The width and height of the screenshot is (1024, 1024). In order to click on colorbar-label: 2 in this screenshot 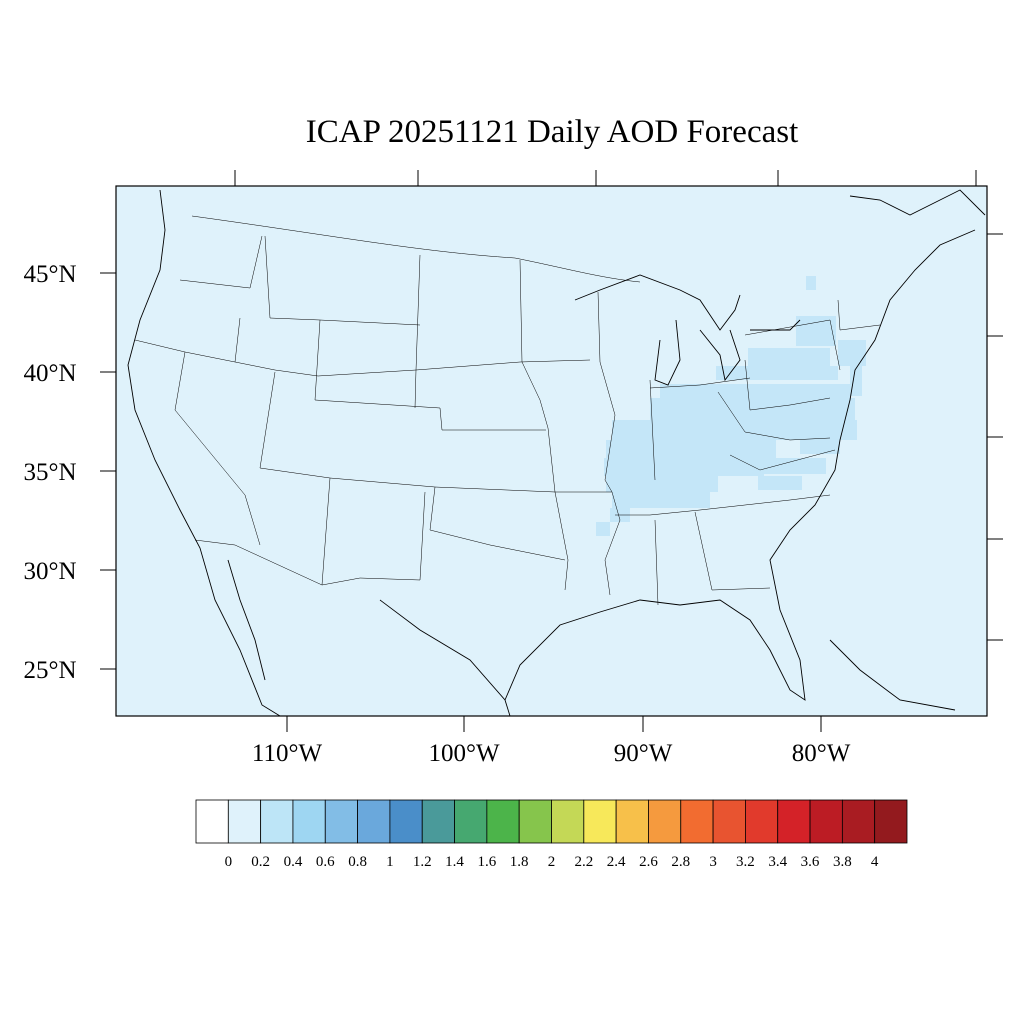, I will do `click(552, 862)`.